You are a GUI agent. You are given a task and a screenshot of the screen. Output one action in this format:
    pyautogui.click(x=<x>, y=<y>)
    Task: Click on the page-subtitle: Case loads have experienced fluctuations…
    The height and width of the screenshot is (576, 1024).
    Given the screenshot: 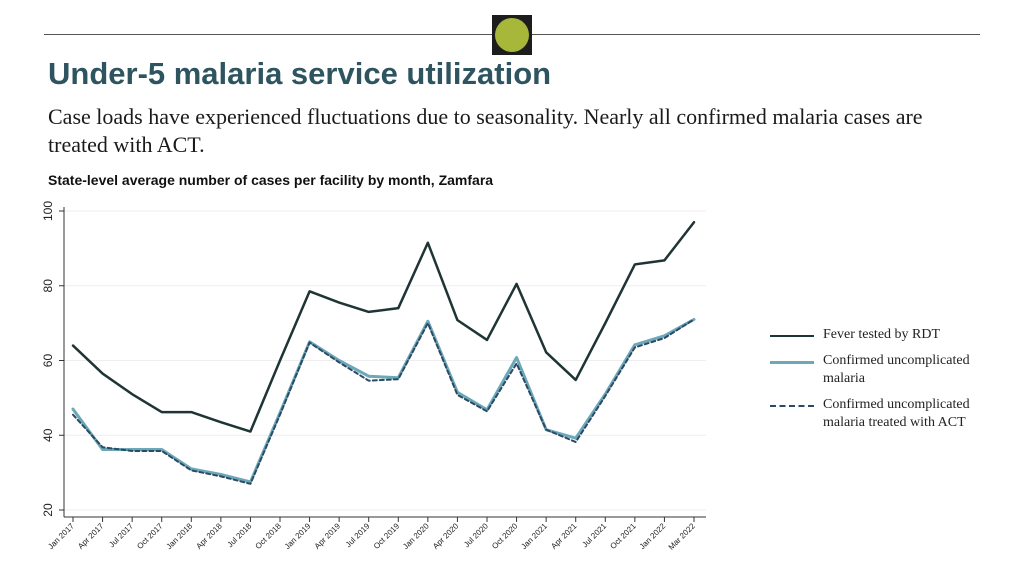 What is the action you would take?
    pyautogui.click(x=485, y=130)
    